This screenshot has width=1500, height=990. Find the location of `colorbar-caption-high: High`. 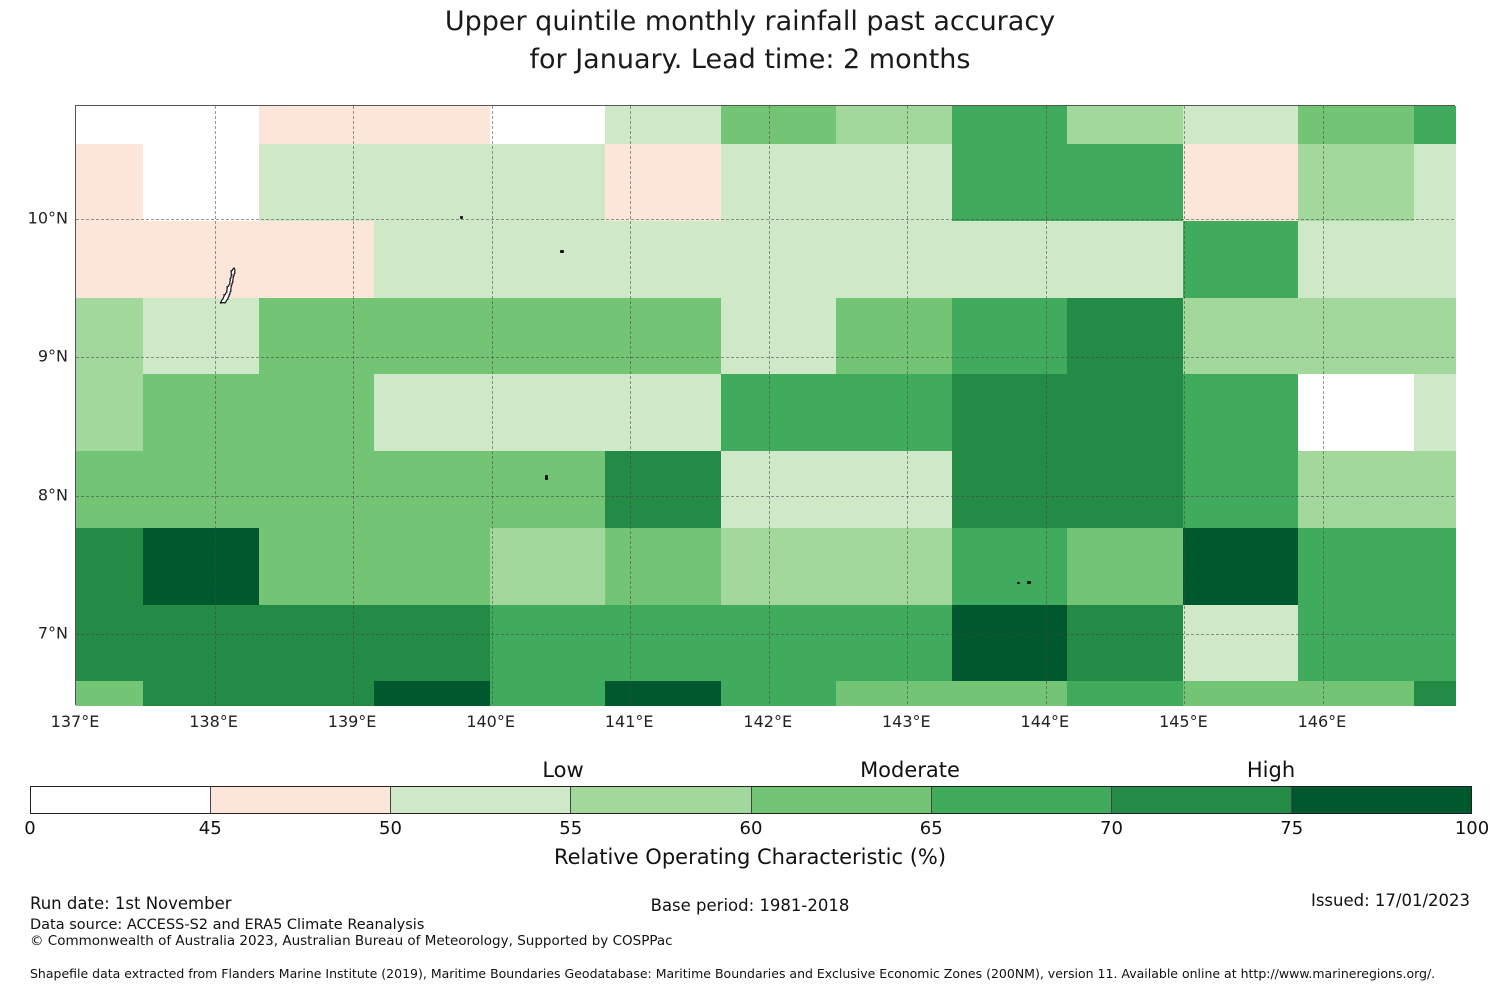

colorbar-caption-high: High is located at coordinates (1271, 770).